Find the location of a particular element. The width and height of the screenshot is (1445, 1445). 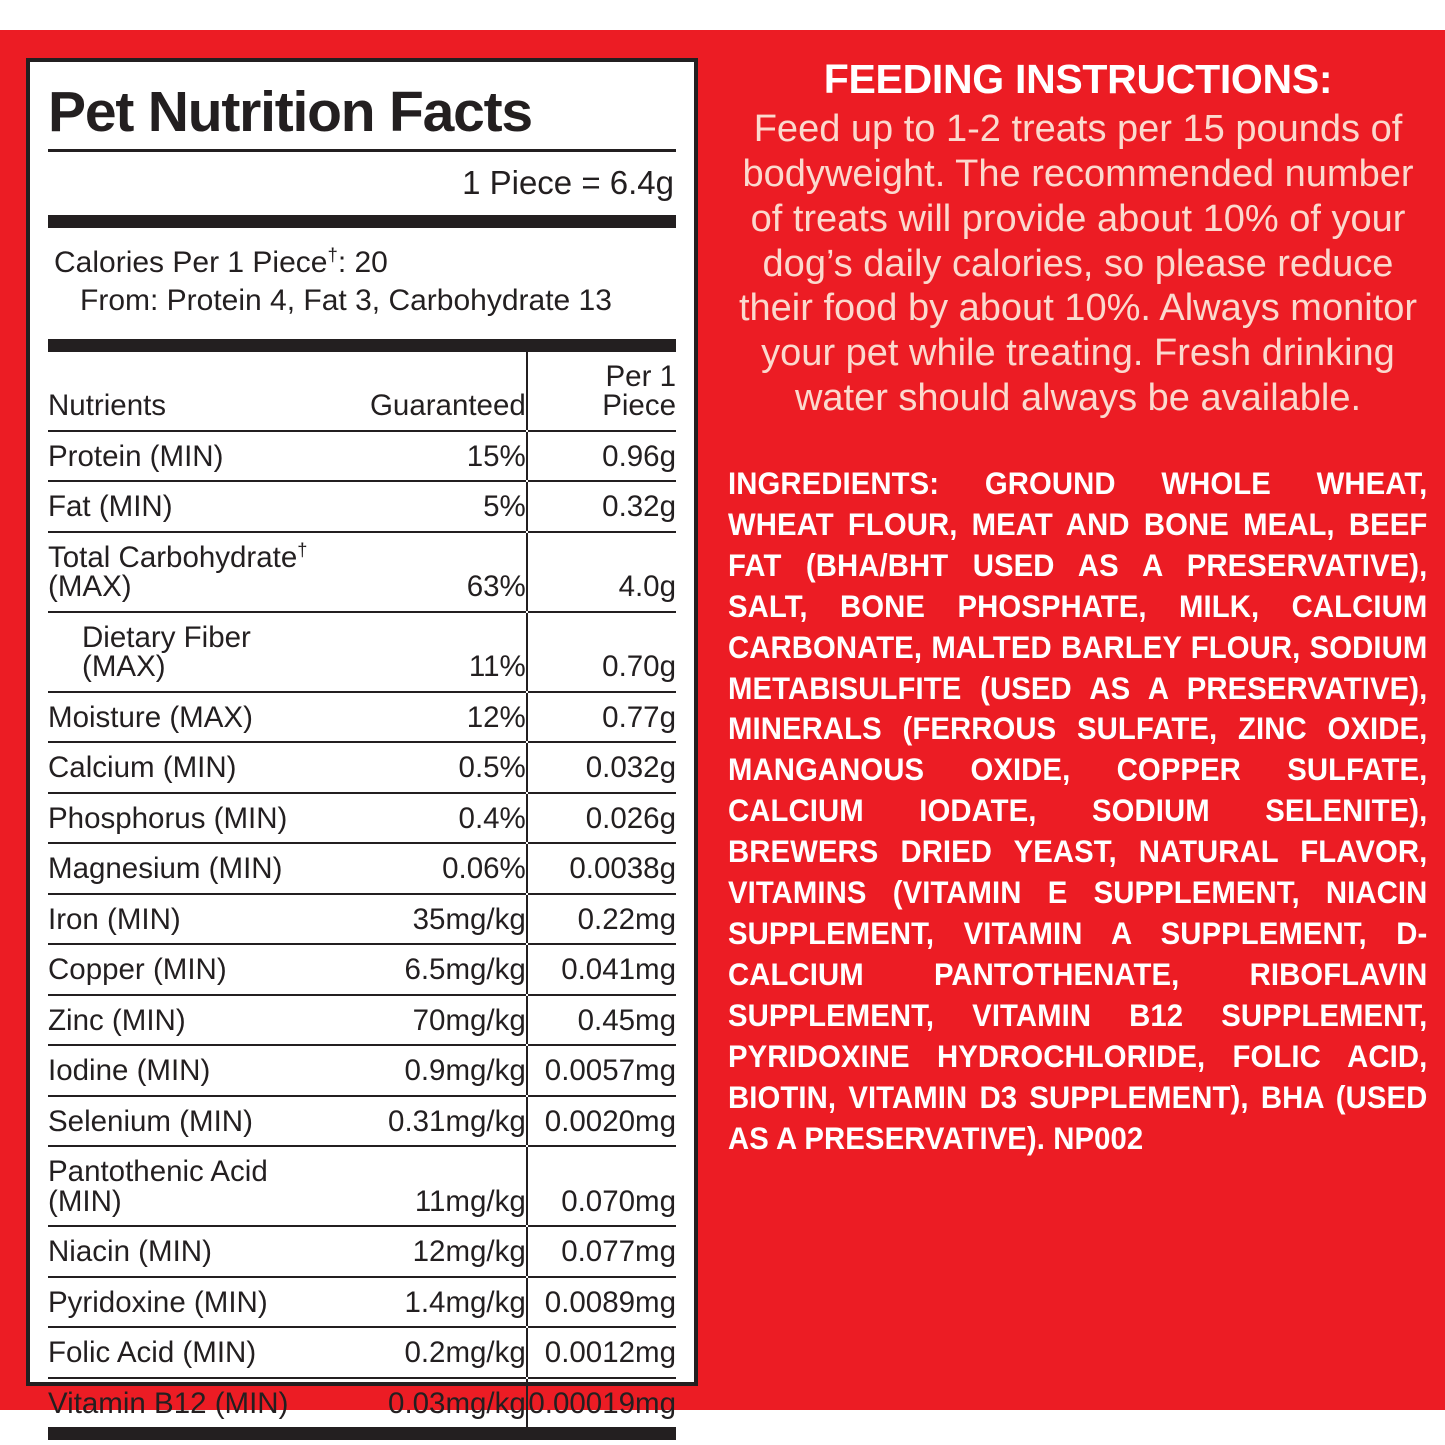

nutrient-guaranteed-value: 0.03mg/kg is located at coordinates (457, 1403).